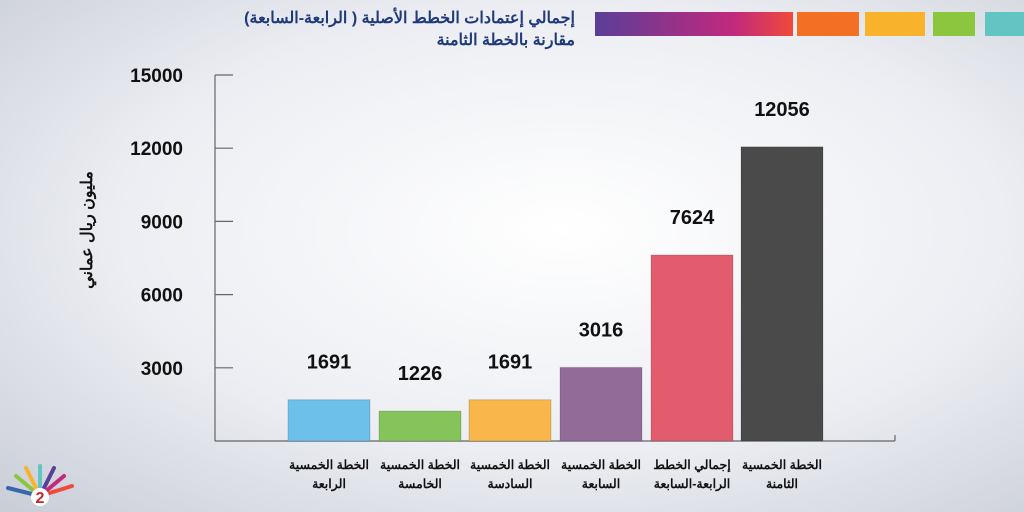 Image resolution: width=1024 pixels, height=512 pixels. I want to click on x-category-label: الثامنة, so click(782, 484).